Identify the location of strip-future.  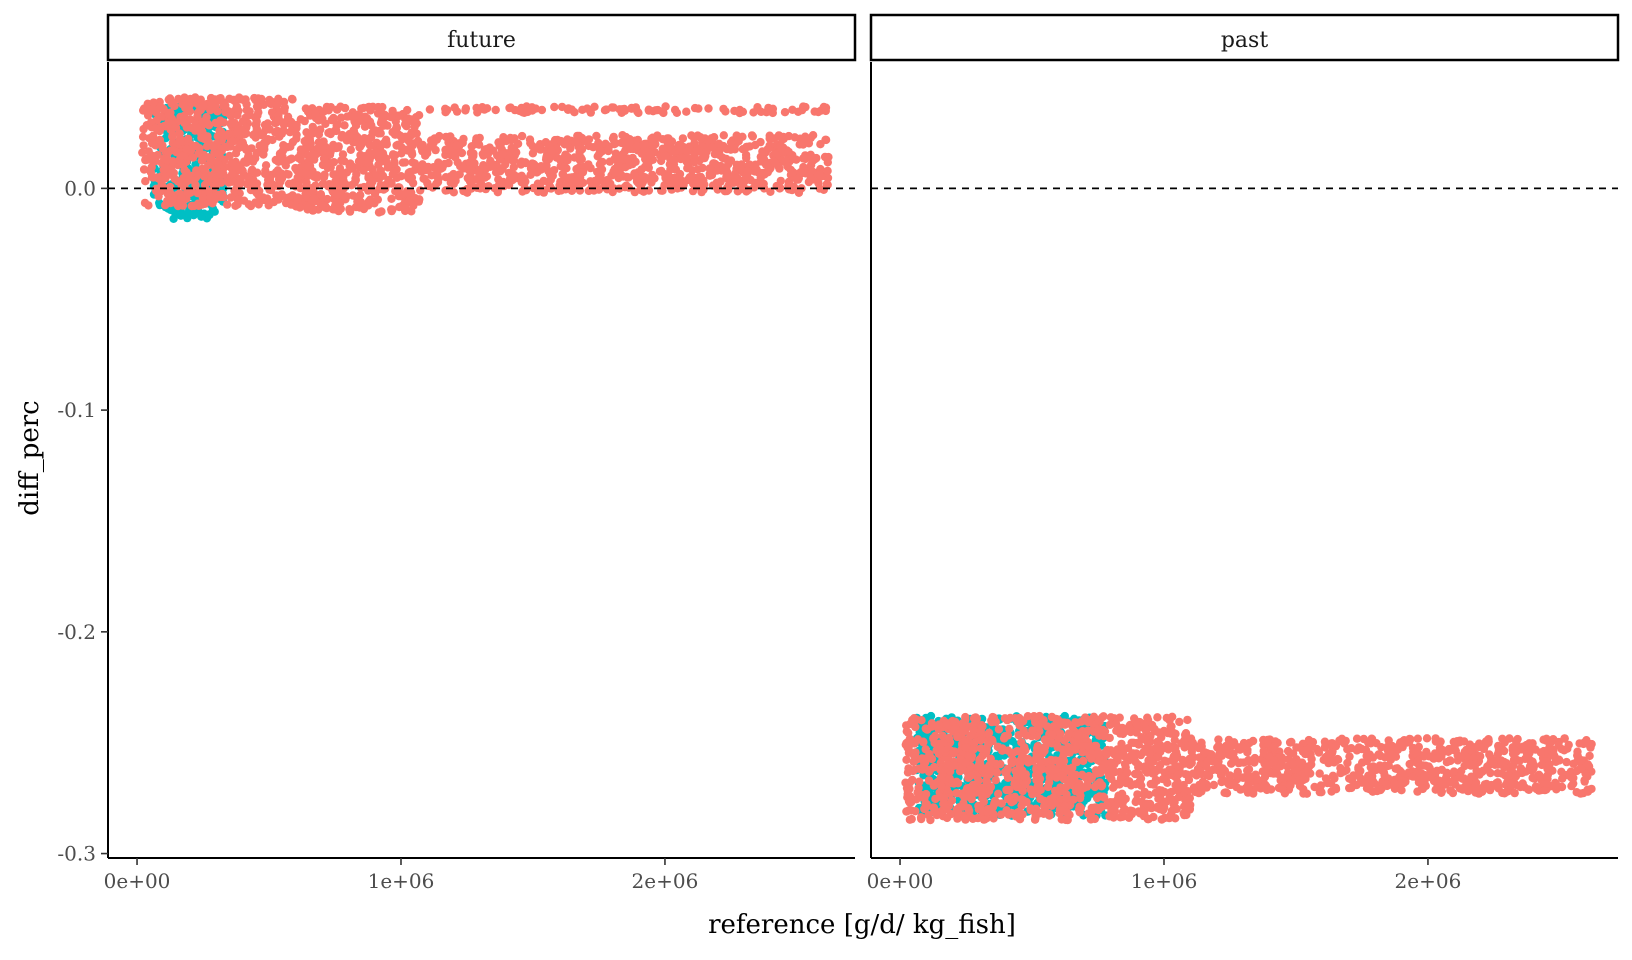
(481, 37).